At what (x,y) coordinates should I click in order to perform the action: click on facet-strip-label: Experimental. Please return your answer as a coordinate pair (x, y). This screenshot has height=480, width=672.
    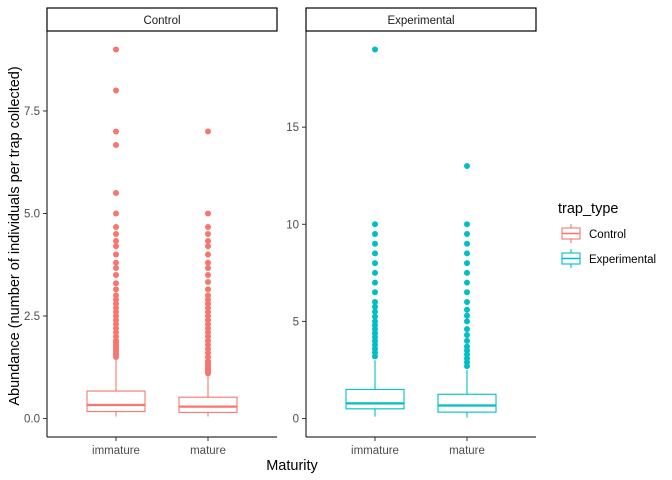
    Looking at the image, I should click on (420, 21).